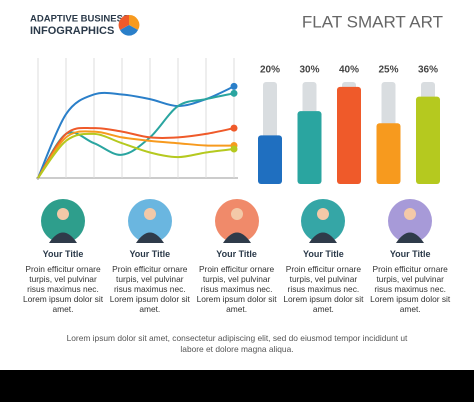  I want to click on bar-value-label: 20%, so click(270, 70).